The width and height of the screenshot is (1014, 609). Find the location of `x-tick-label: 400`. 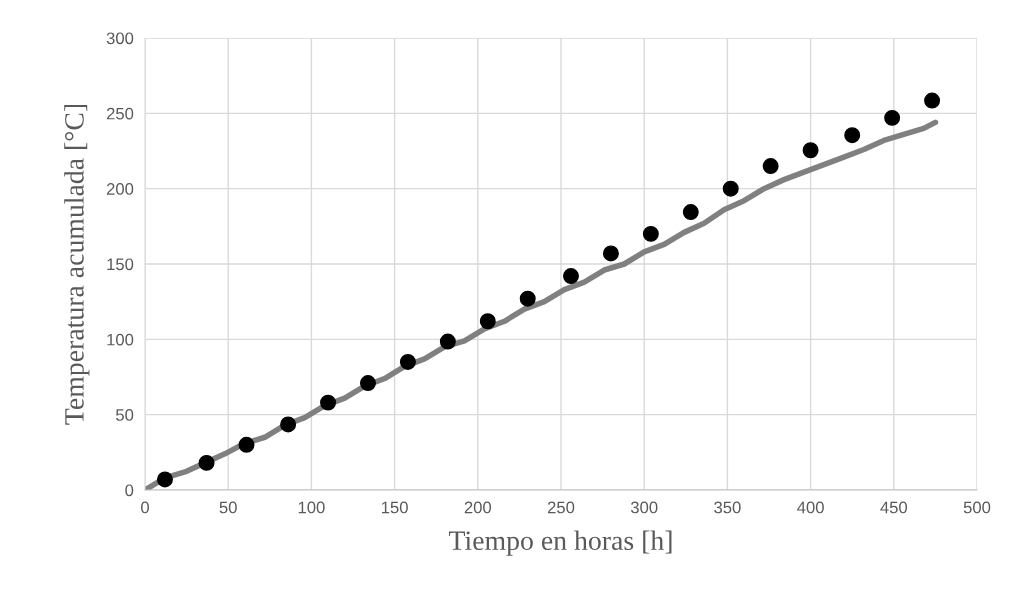

x-tick-label: 400 is located at coordinates (810, 507).